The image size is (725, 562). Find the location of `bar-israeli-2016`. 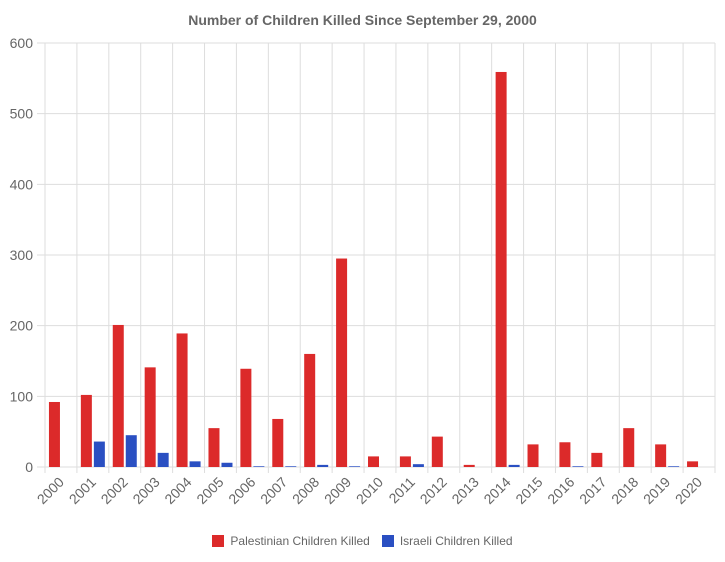

bar-israeli-2016 is located at coordinates (578, 466).